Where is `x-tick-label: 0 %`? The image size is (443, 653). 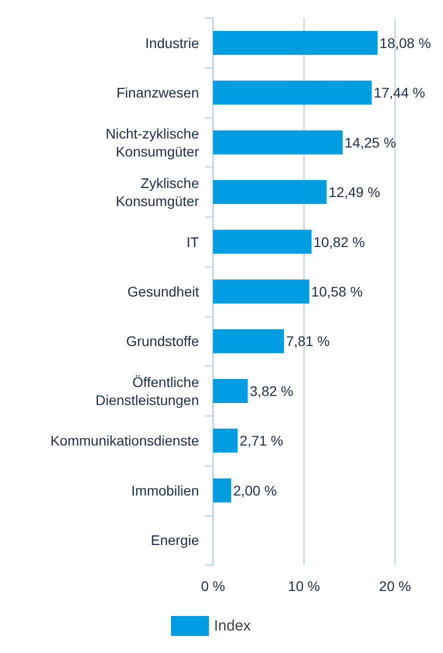 x-tick-label: 0 % is located at coordinates (213, 586).